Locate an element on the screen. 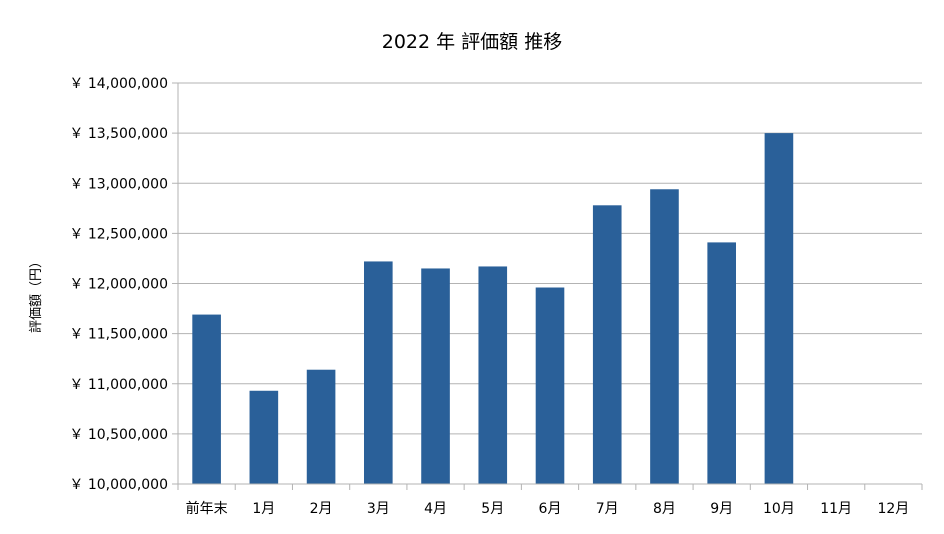 Image resolution: width=944 pixels, height=534 pixels. x-tick-label: 12月 is located at coordinates (893, 509).